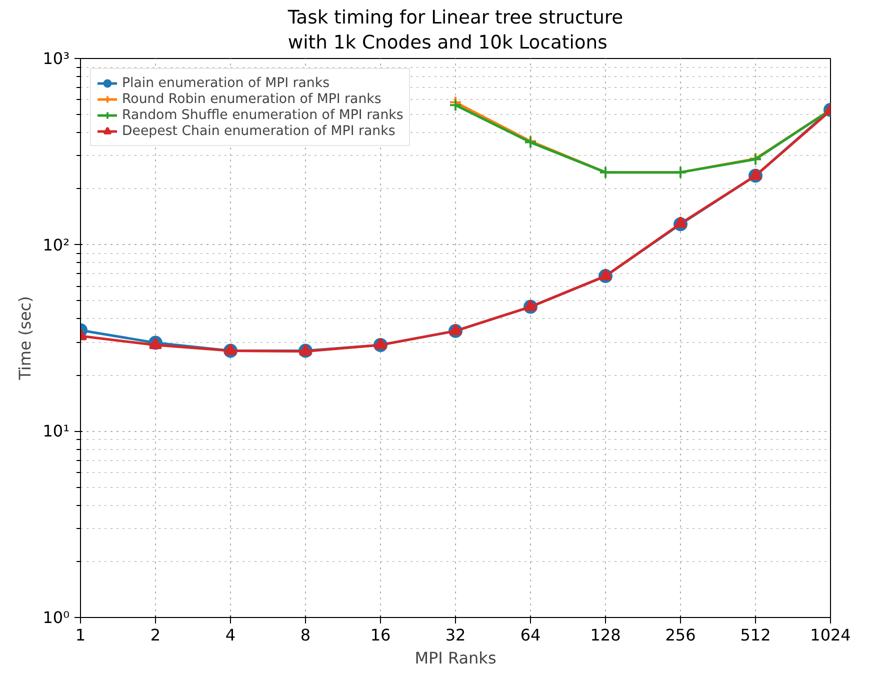 This screenshot has width=876, height=684. Describe the element at coordinates (226, 83) in the screenshot. I see `legend-label: Plain enumeration of MPI ranks` at that location.